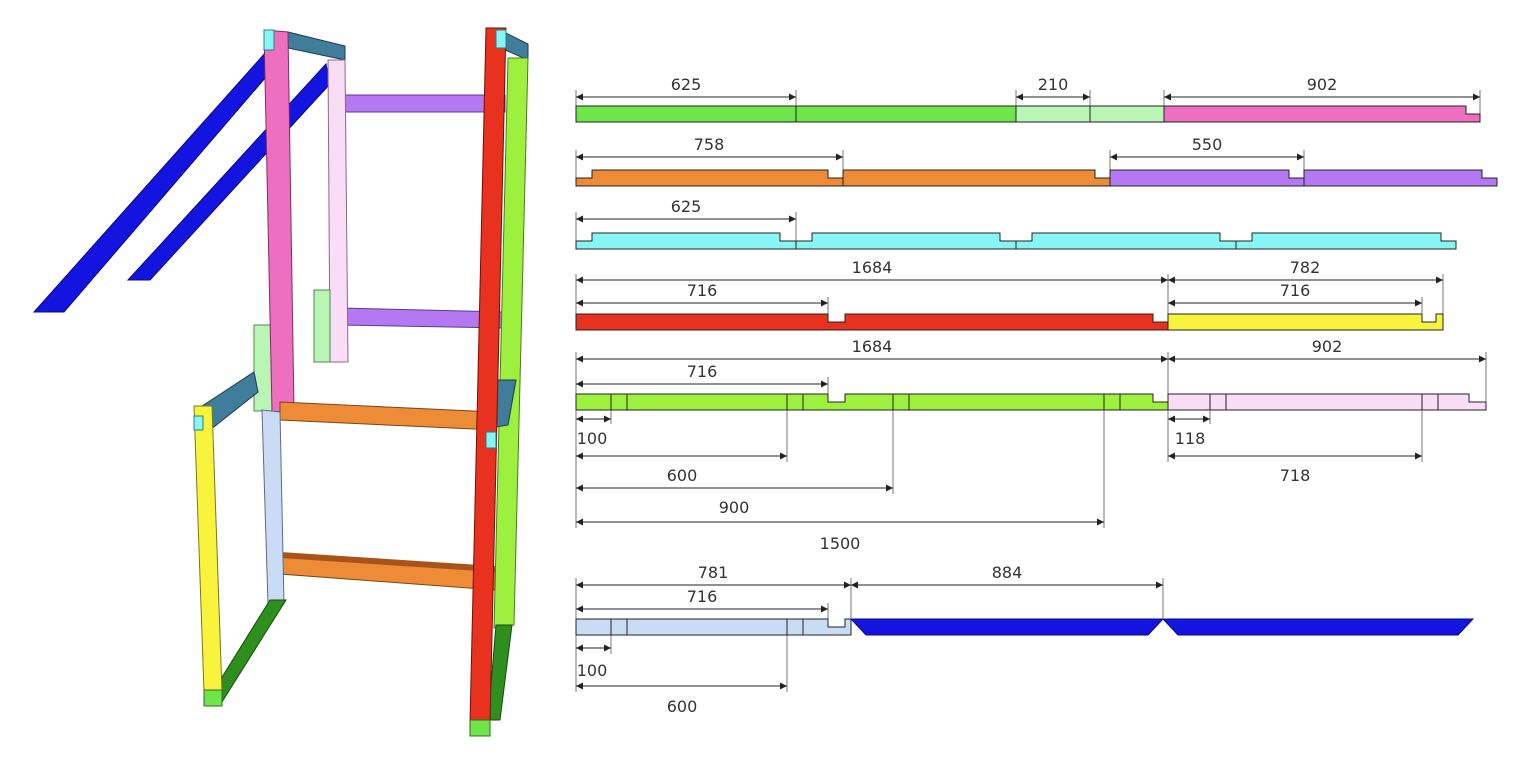 Image resolution: width=1536 pixels, height=783 pixels. What do you see at coordinates (872, 267) in the screenshot?
I see `dim-row4-1684: 1684` at bounding box center [872, 267].